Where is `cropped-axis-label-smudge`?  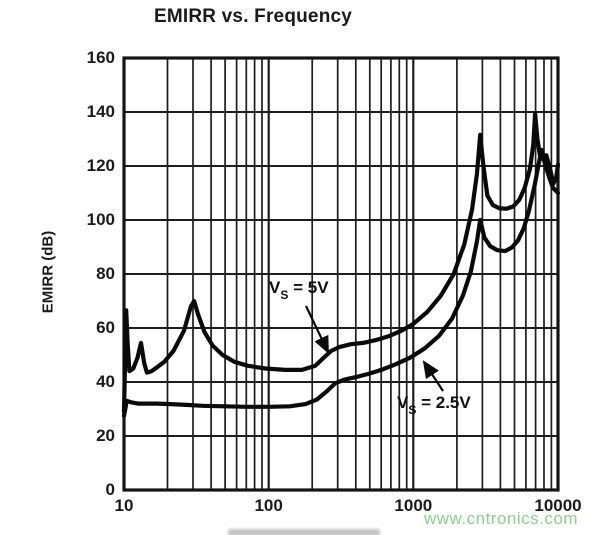
cropped-axis-label-smudge is located at coordinates (304, 532).